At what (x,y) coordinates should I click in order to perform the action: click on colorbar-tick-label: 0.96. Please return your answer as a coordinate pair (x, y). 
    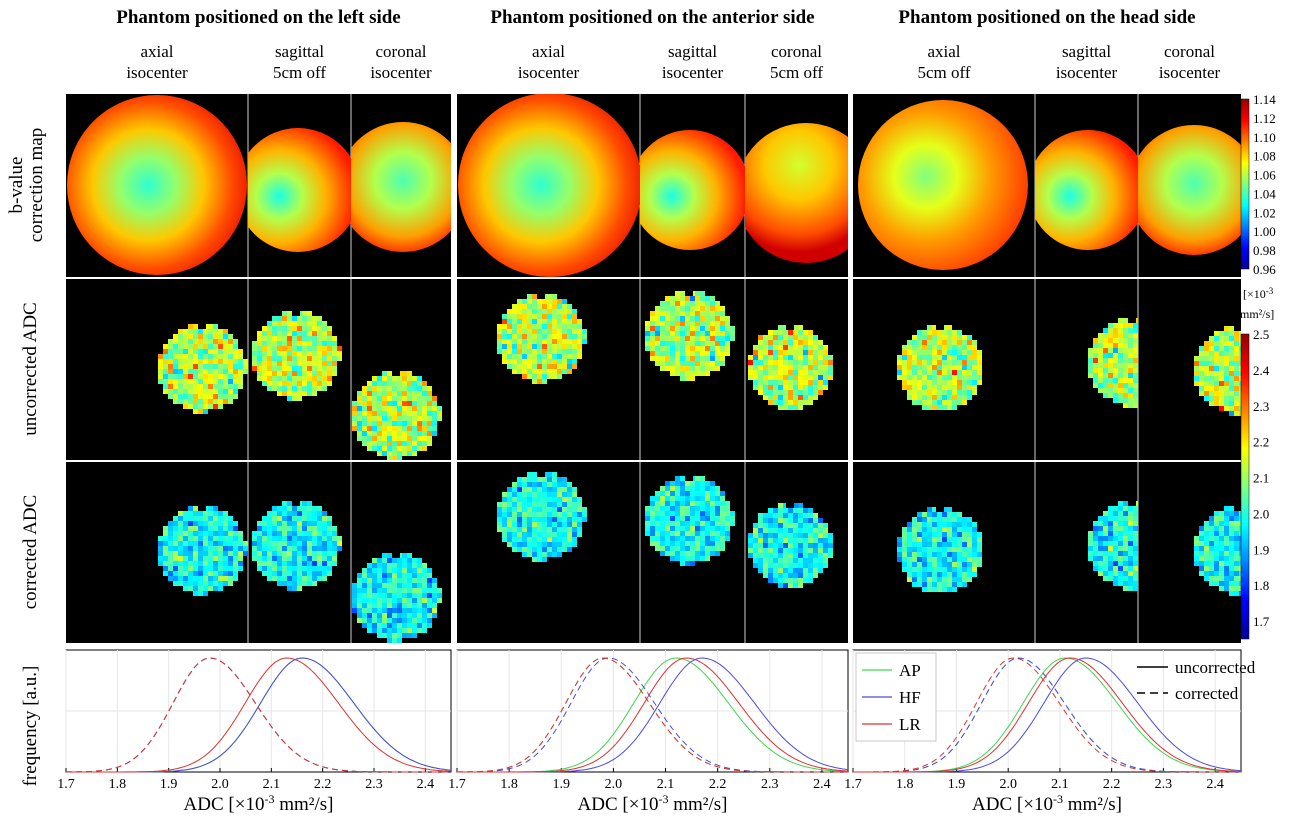
    Looking at the image, I should click on (1264, 269).